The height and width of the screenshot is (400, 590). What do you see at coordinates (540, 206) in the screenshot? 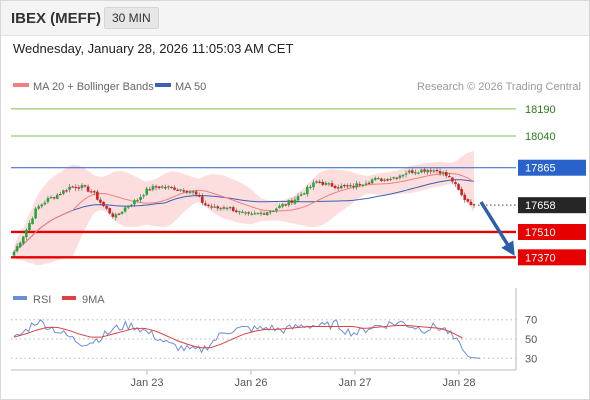
I see `level-label-text-17658: 17658` at bounding box center [540, 206].